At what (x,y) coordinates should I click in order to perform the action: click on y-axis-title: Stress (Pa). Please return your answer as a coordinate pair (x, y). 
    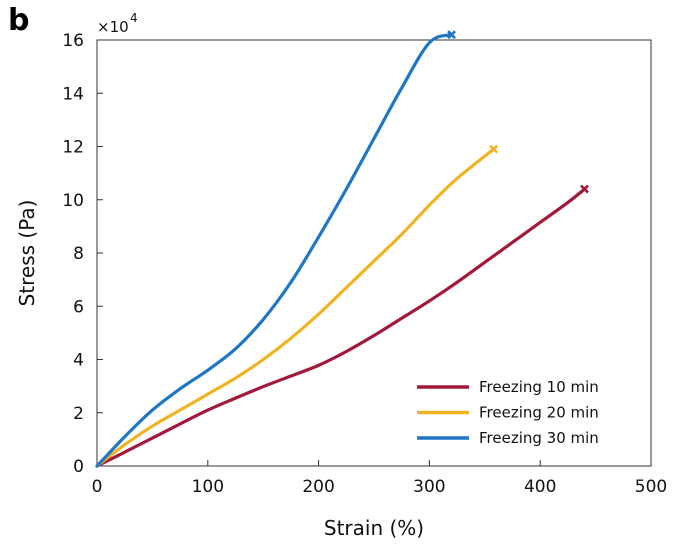
    Looking at the image, I should click on (27, 253).